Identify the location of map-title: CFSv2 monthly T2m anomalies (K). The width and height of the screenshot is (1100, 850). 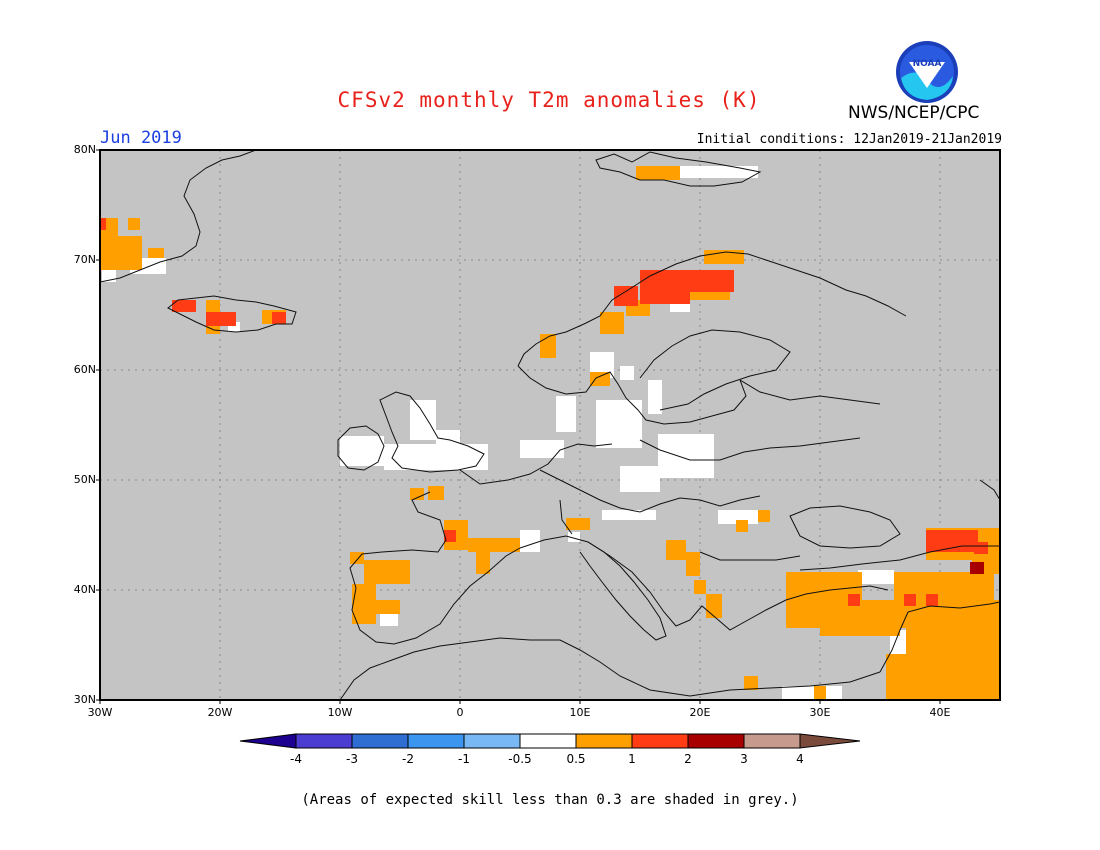
(549, 100).